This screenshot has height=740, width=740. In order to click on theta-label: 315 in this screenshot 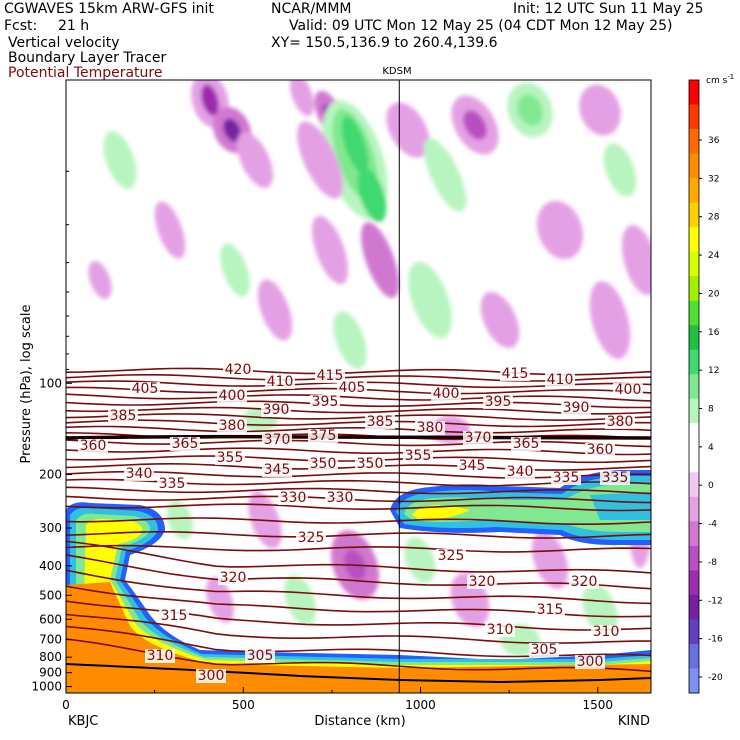, I will do `click(550, 610)`.